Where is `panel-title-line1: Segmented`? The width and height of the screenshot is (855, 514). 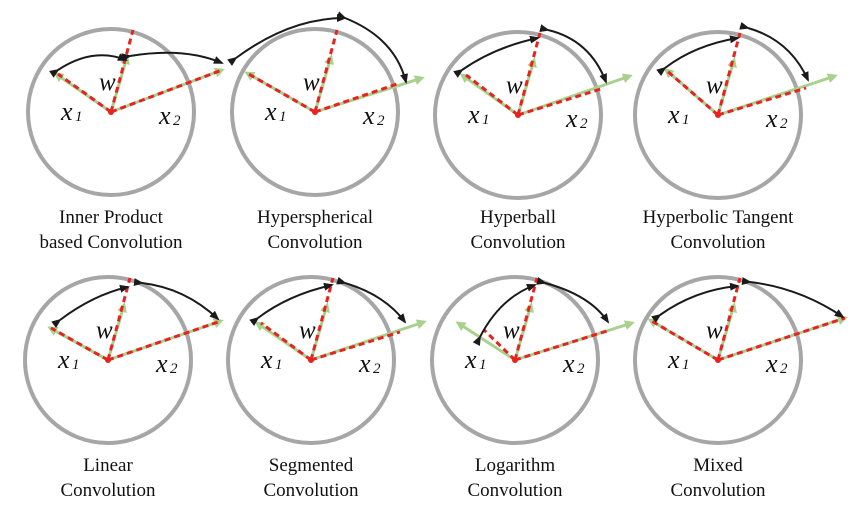 panel-title-line1: Segmented is located at coordinates (311, 465).